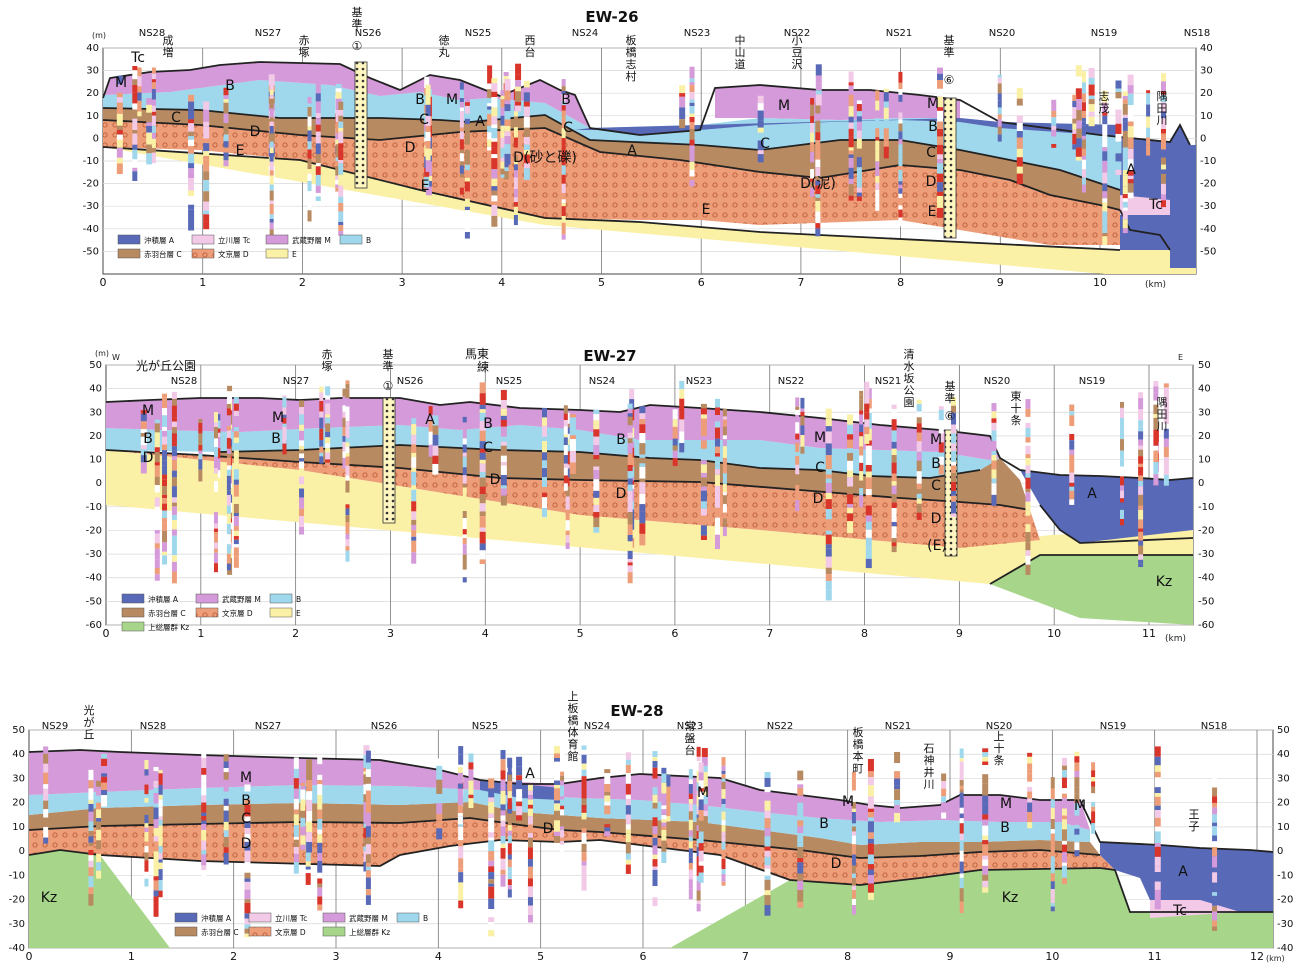 Image resolution: width=1300 pixels, height=964 pixels. I want to click on west-label: W, so click(116, 357).